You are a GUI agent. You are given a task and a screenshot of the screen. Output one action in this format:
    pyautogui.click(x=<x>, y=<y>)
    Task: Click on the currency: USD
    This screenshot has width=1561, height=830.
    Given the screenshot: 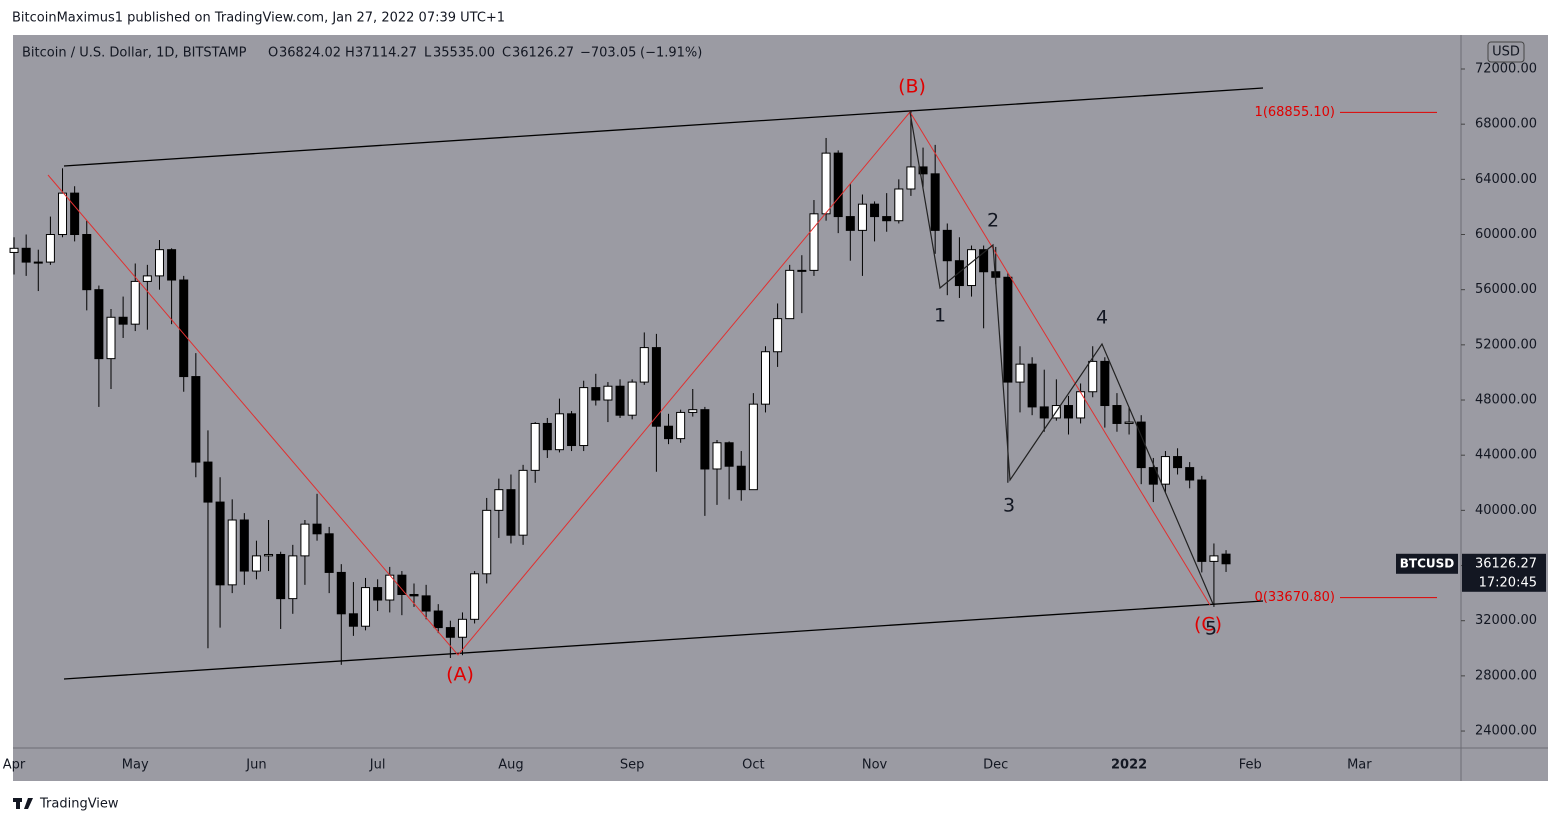 What is the action you would take?
    pyautogui.click(x=1506, y=52)
    